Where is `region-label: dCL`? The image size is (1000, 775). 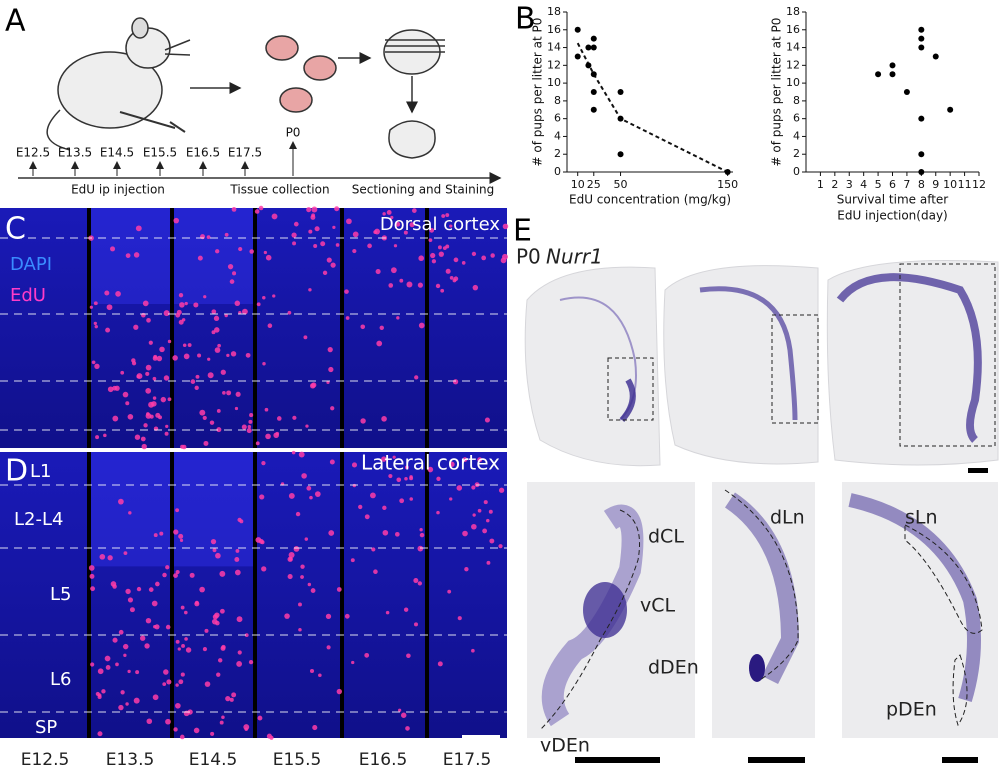
region-label: dCL is located at coordinates (666, 537).